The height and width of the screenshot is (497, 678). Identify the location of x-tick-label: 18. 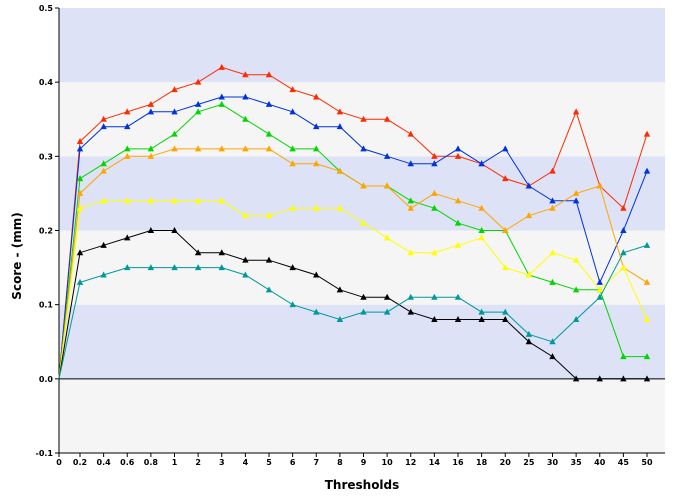
(482, 462).